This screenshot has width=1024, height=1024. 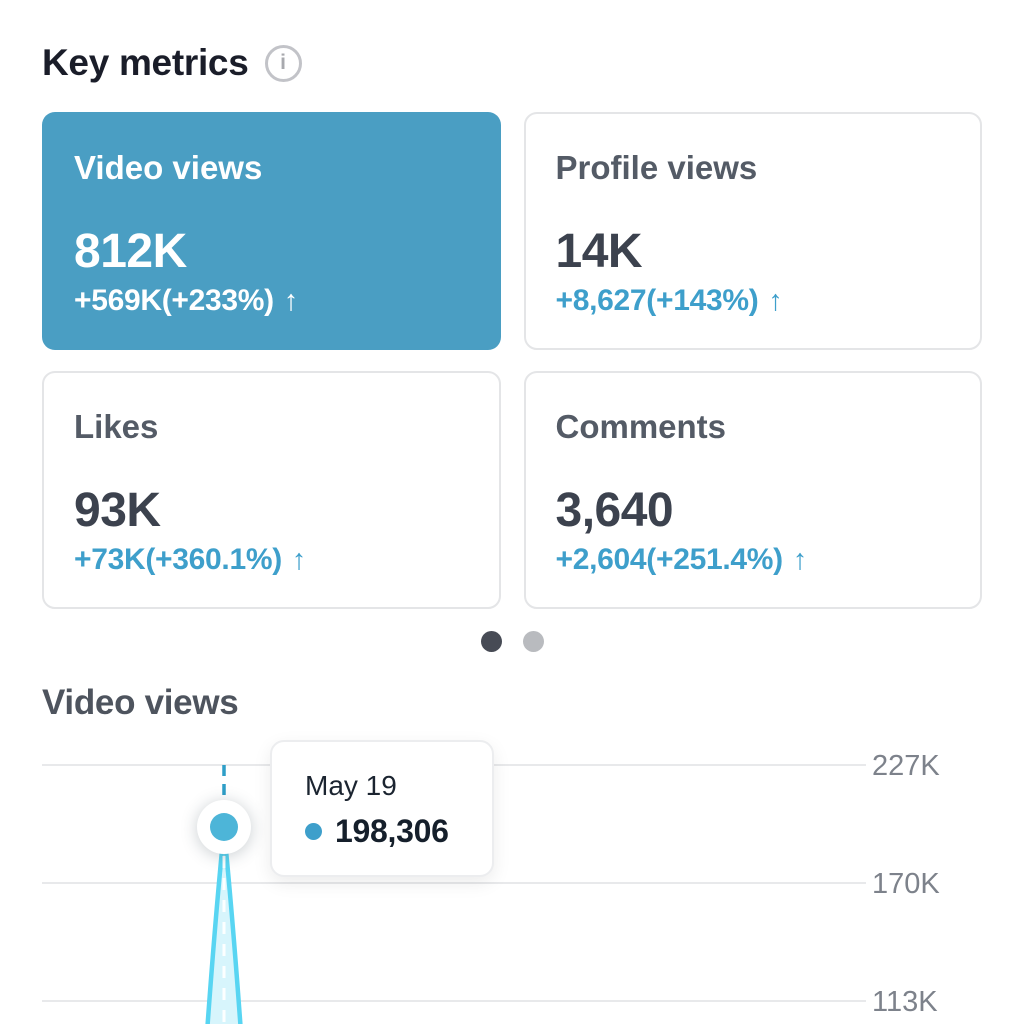 What do you see at coordinates (168, 167) in the screenshot?
I see `metric-label: Video views` at bounding box center [168, 167].